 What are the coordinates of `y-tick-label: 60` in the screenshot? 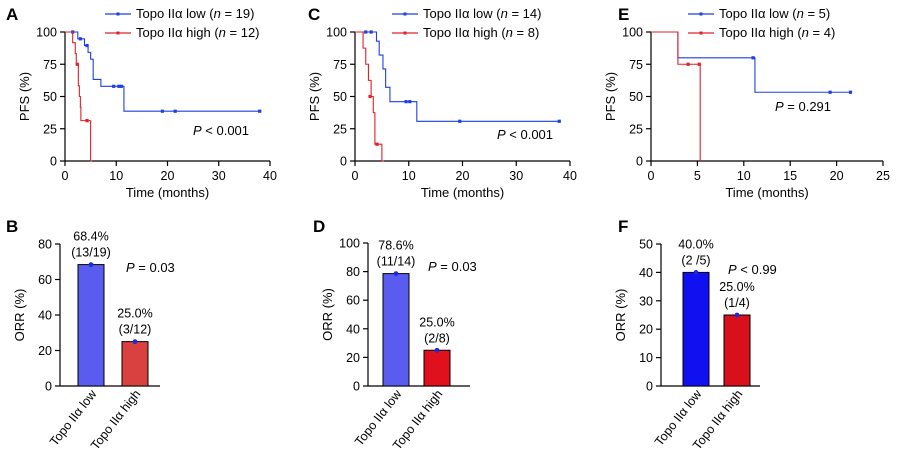 It's located at (45, 280).